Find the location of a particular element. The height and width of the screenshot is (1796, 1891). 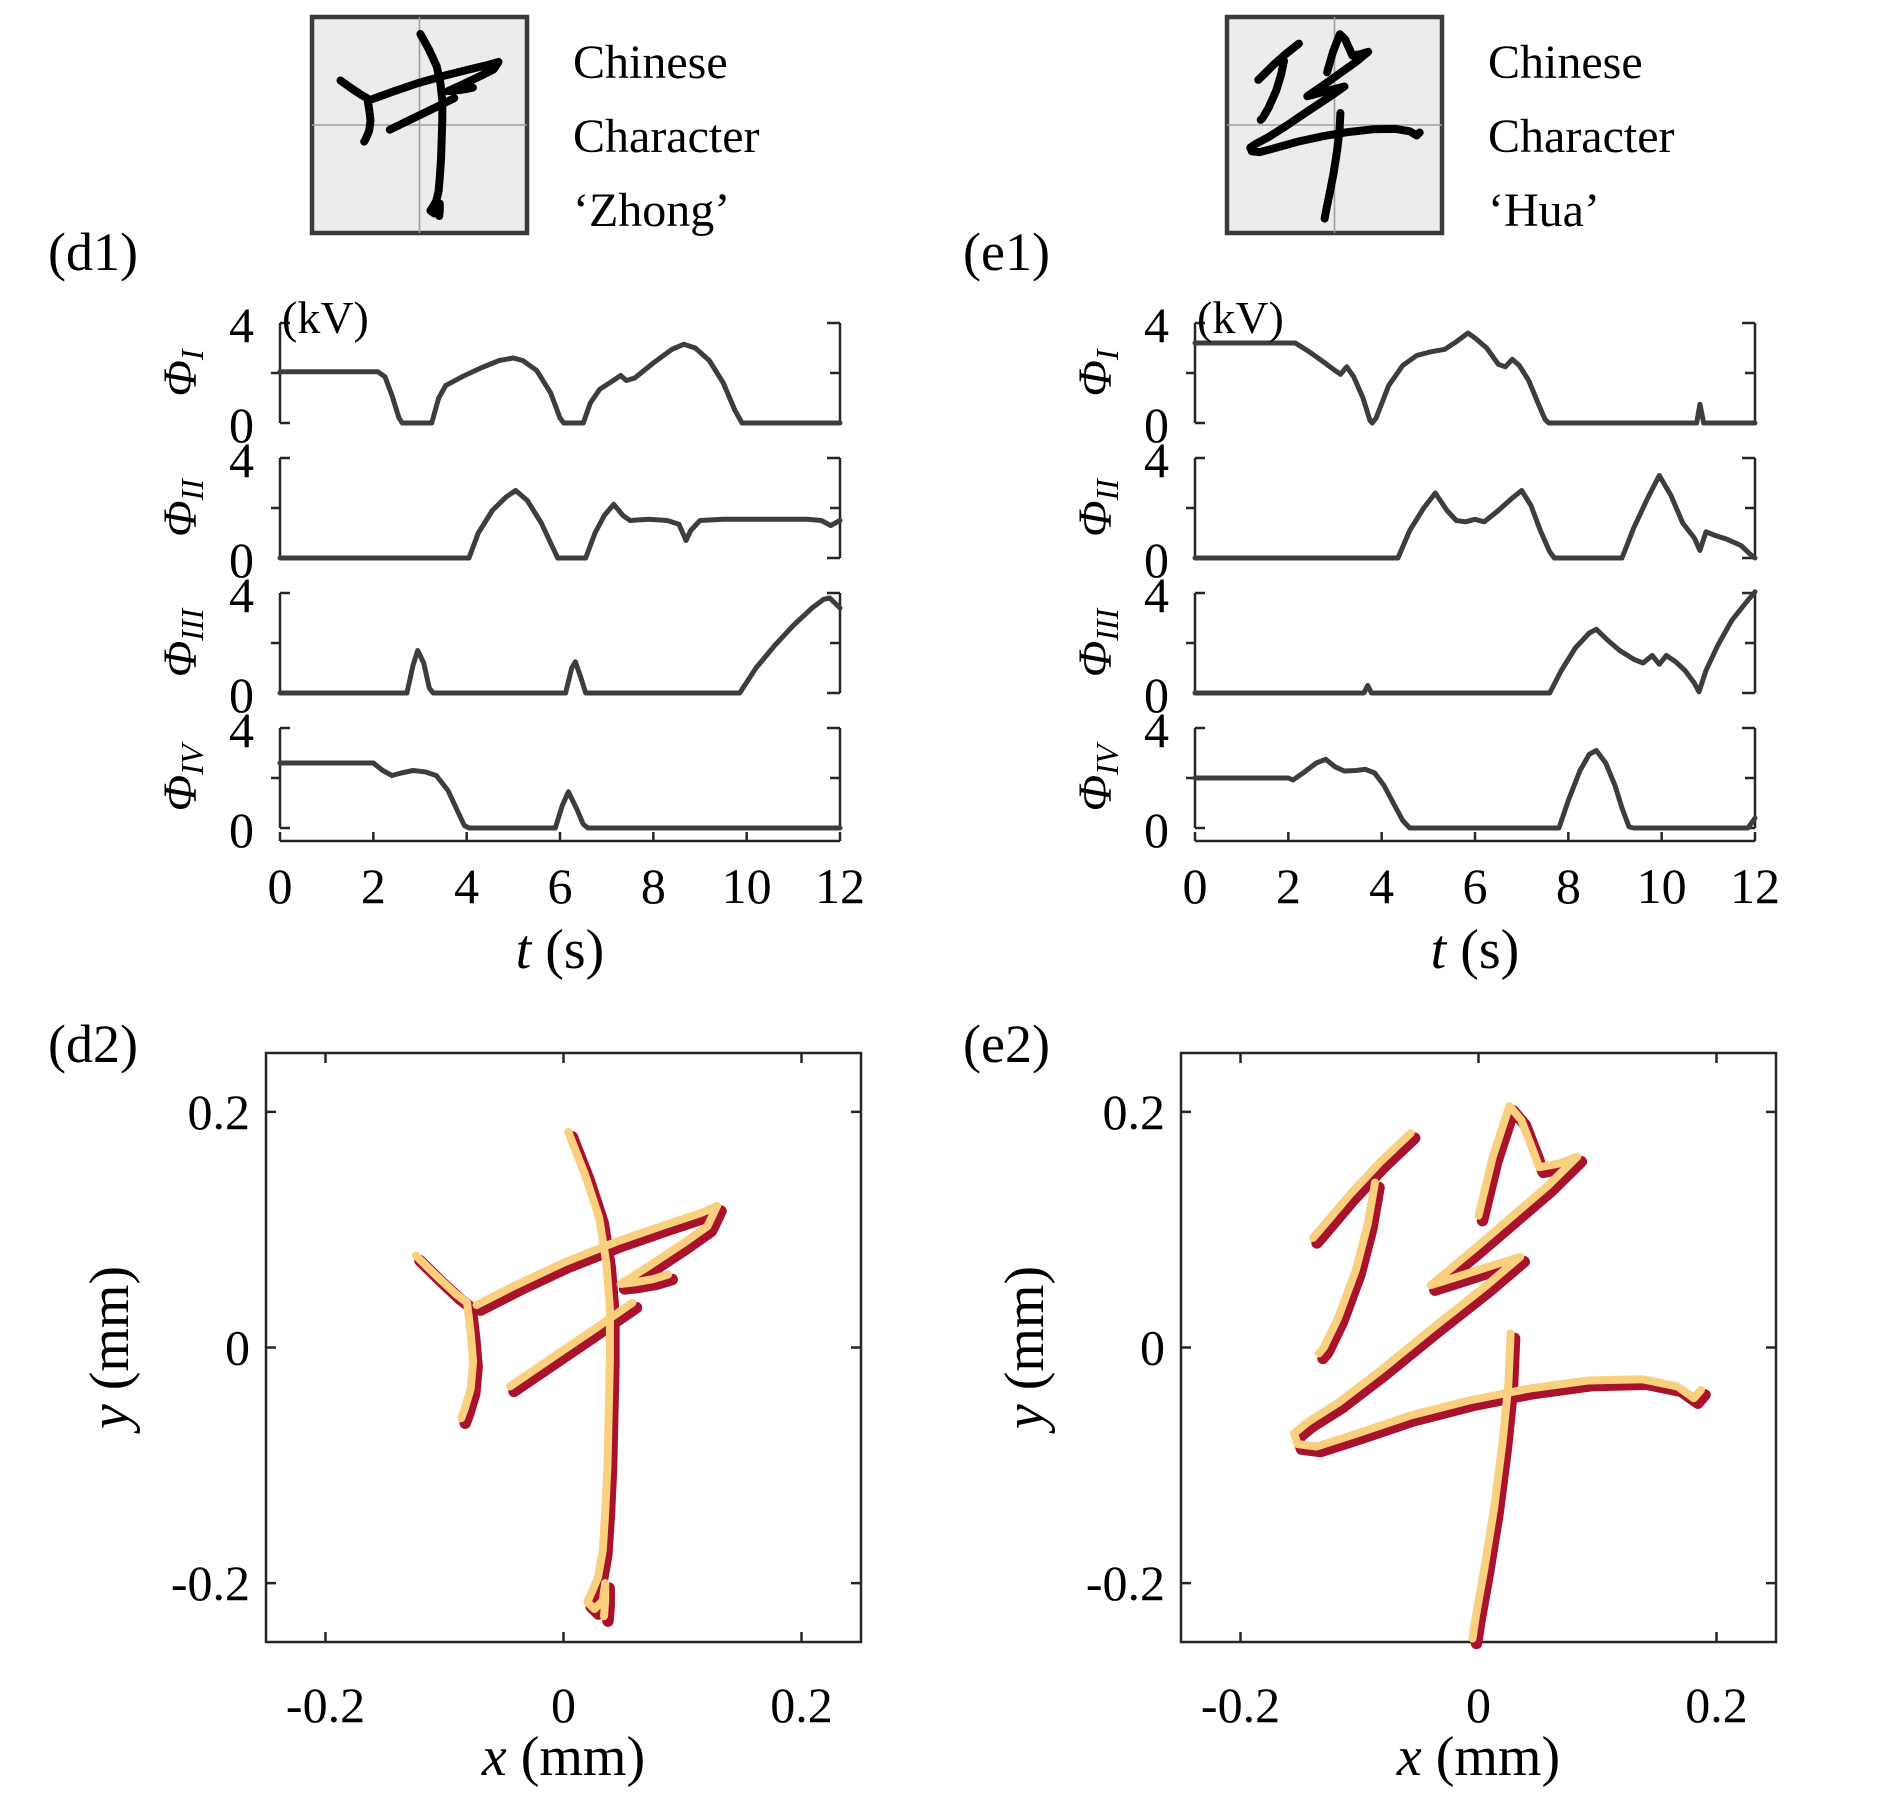

y-axis-right-d1-III is located at coordinates (834, 643).